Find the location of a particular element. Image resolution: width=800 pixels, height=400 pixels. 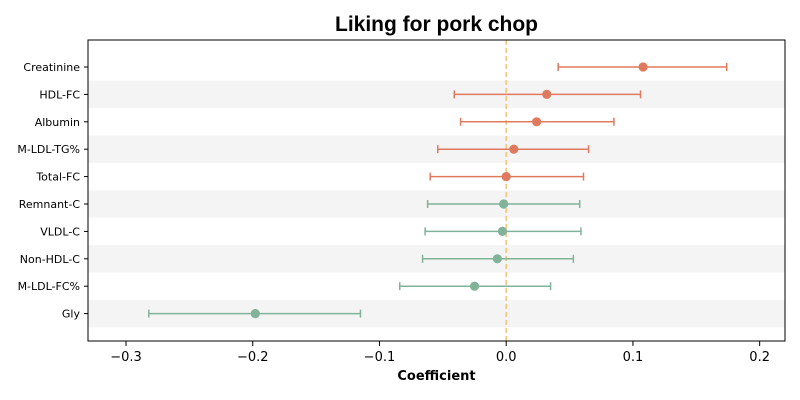

y-tick-label: M-LDL-TG% is located at coordinates (48, 149).